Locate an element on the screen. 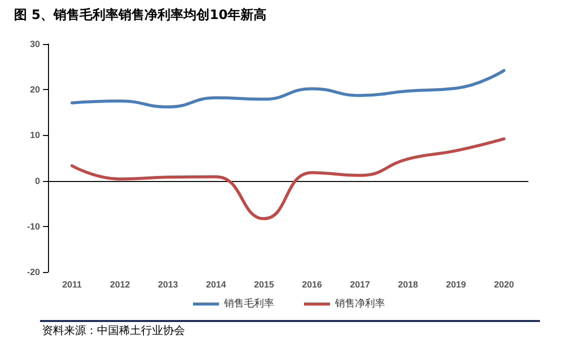  line-series is located at coordinates (288, 88).